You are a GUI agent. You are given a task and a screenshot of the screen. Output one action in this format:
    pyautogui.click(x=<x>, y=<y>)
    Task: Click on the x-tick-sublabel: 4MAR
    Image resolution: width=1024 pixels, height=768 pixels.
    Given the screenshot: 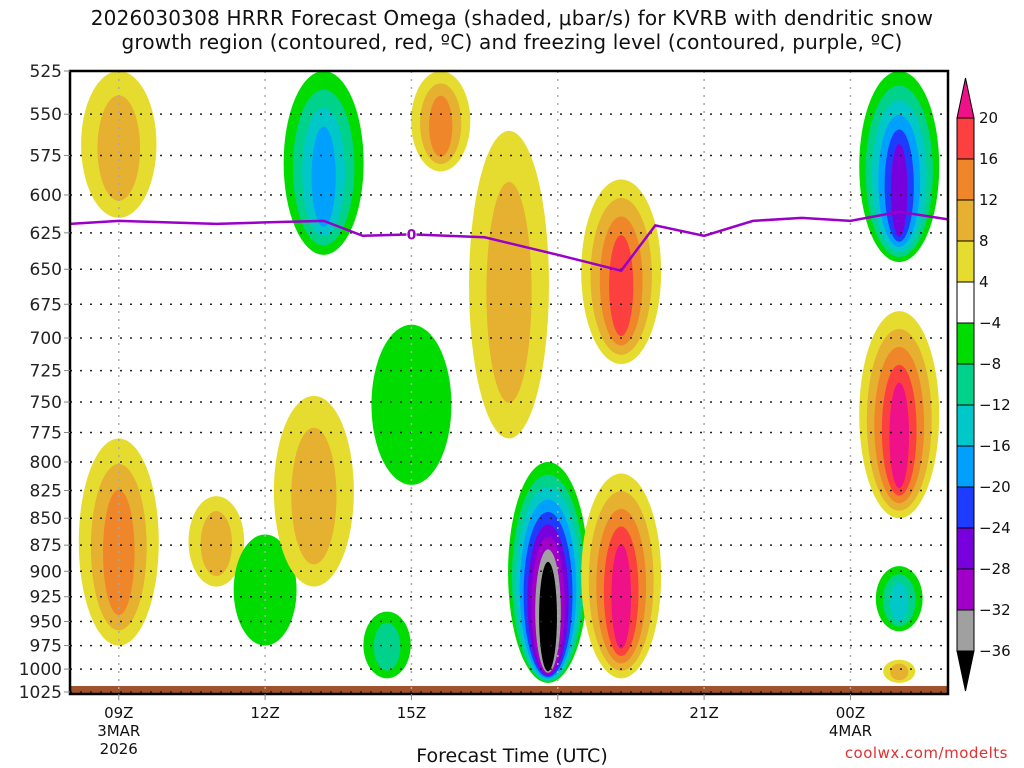 What is the action you would take?
    pyautogui.click(x=850, y=731)
    